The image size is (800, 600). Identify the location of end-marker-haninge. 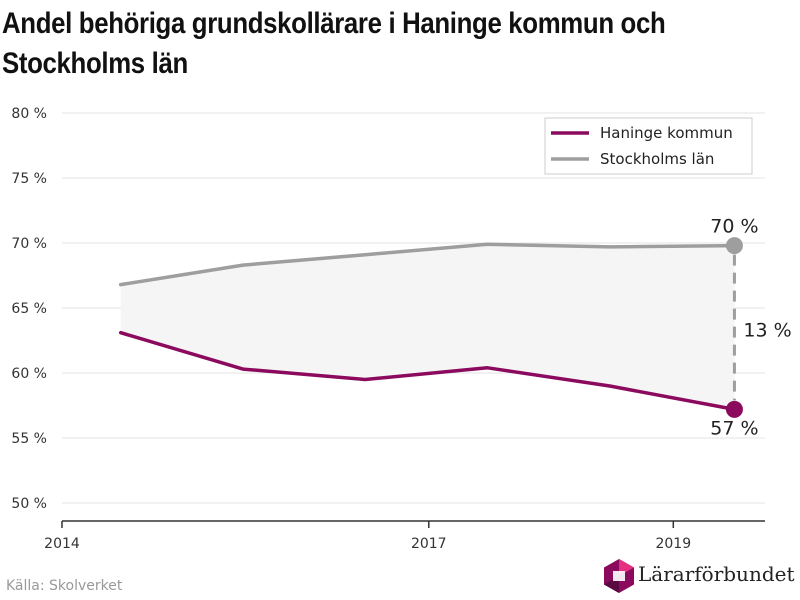
(734, 409).